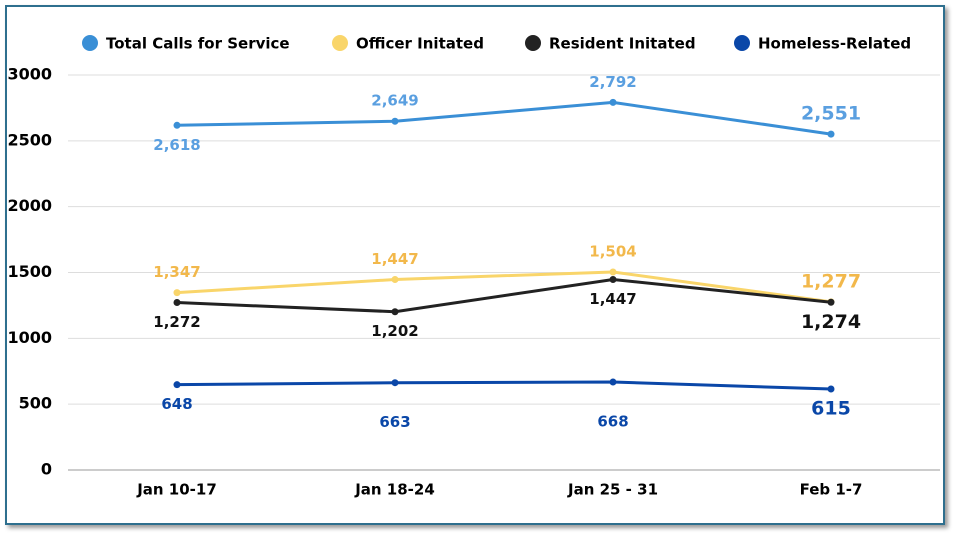 The height and width of the screenshot is (535, 955). I want to click on data-label: 1,347, so click(176, 272).